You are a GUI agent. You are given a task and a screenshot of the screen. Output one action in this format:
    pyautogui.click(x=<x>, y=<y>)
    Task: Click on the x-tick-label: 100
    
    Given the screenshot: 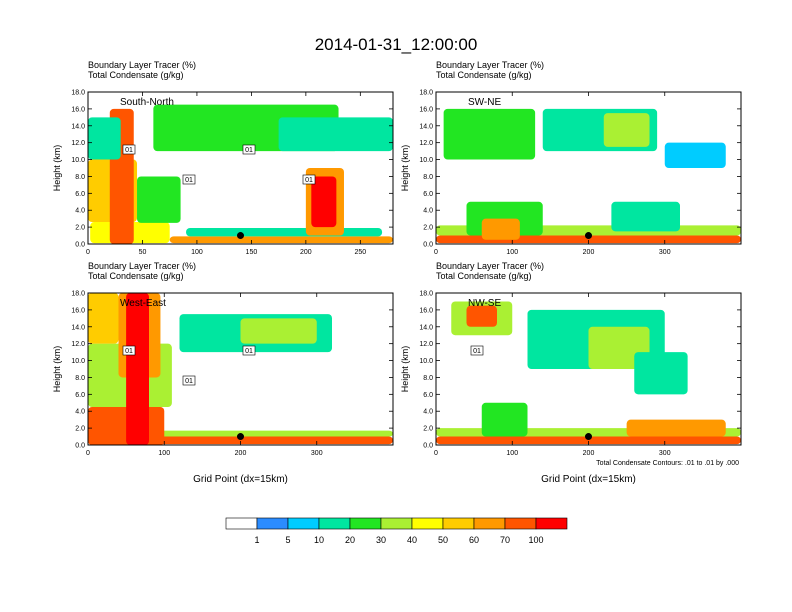 What is the action you would take?
    pyautogui.click(x=512, y=453)
    